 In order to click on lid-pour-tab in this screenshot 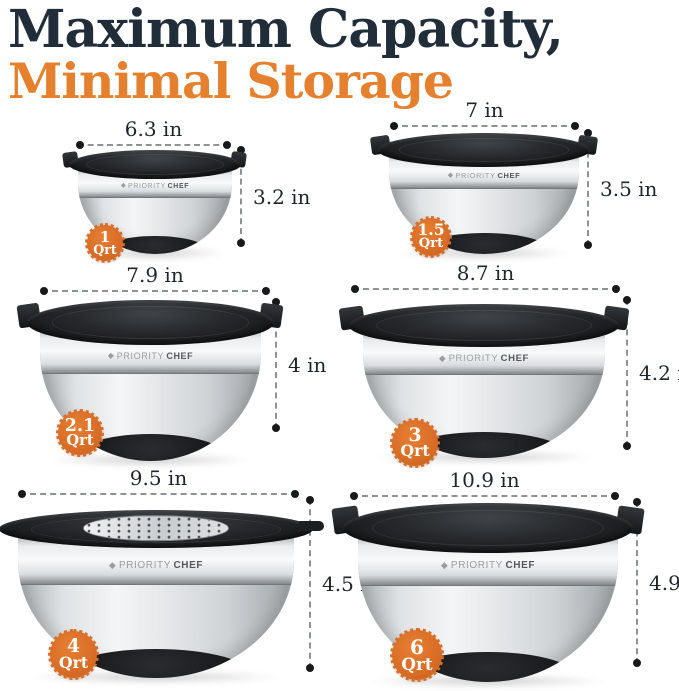, I will do `click(311, 525)`.